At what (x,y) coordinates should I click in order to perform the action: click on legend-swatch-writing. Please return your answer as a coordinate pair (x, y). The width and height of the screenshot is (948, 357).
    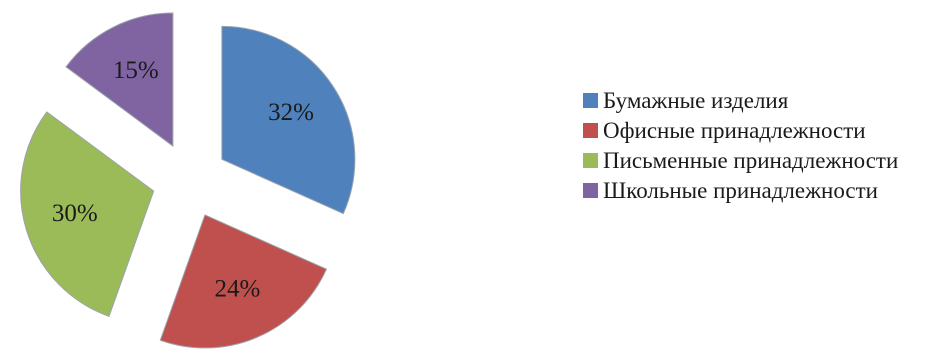
    Looking at the image, I should click on (590, 160).